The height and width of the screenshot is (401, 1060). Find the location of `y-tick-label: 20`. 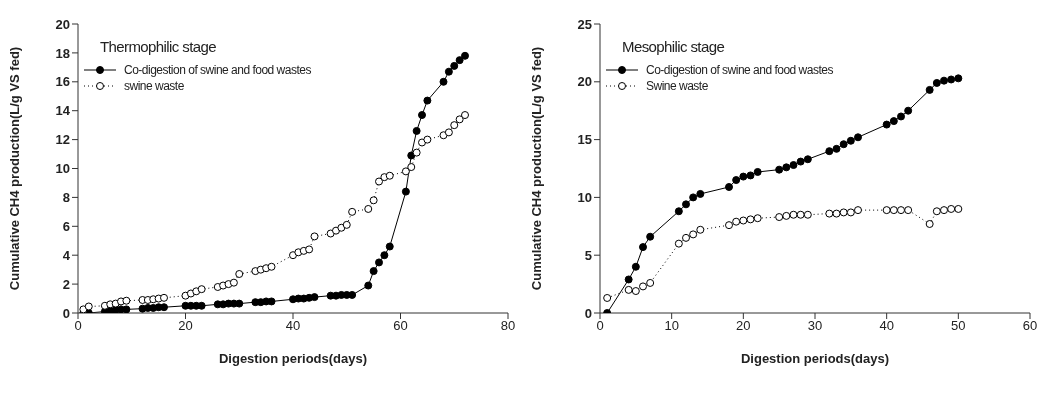

y-tick-label: 20 is located at coordinates (584, 82).